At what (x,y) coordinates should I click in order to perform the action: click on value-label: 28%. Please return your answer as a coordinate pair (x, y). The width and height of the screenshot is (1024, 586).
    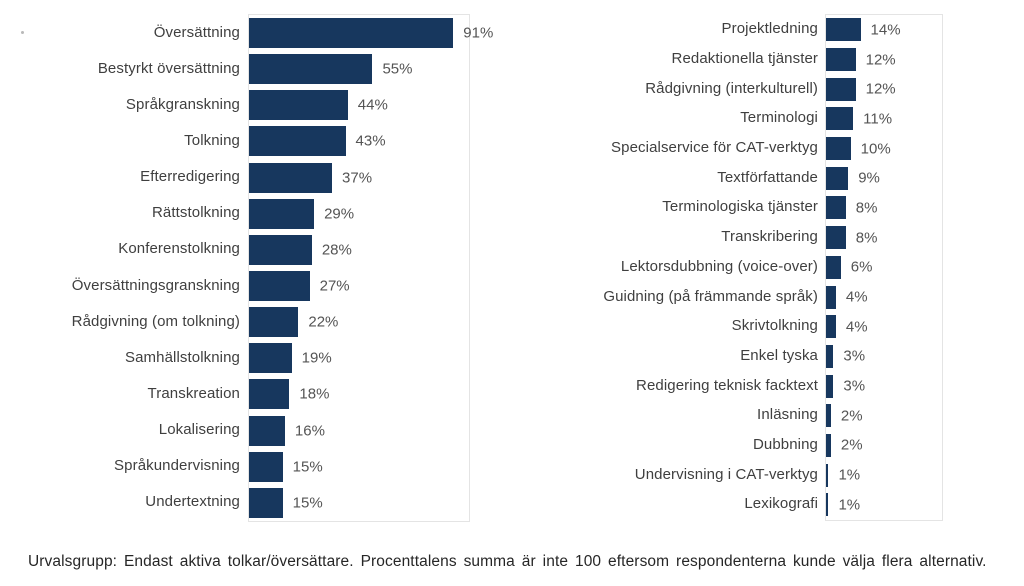
    Looking at the image, I should click on (336, 250).